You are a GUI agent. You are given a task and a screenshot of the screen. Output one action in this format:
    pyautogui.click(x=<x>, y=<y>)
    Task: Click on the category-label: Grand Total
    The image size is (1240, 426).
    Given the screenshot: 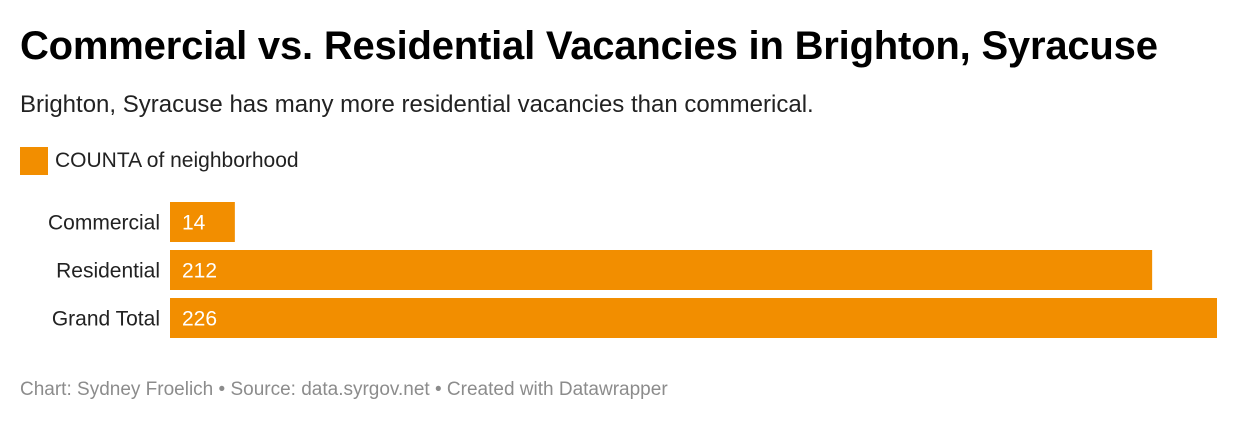 What is the action you would take?
    pyautogui.click(x=106, y=319)
    